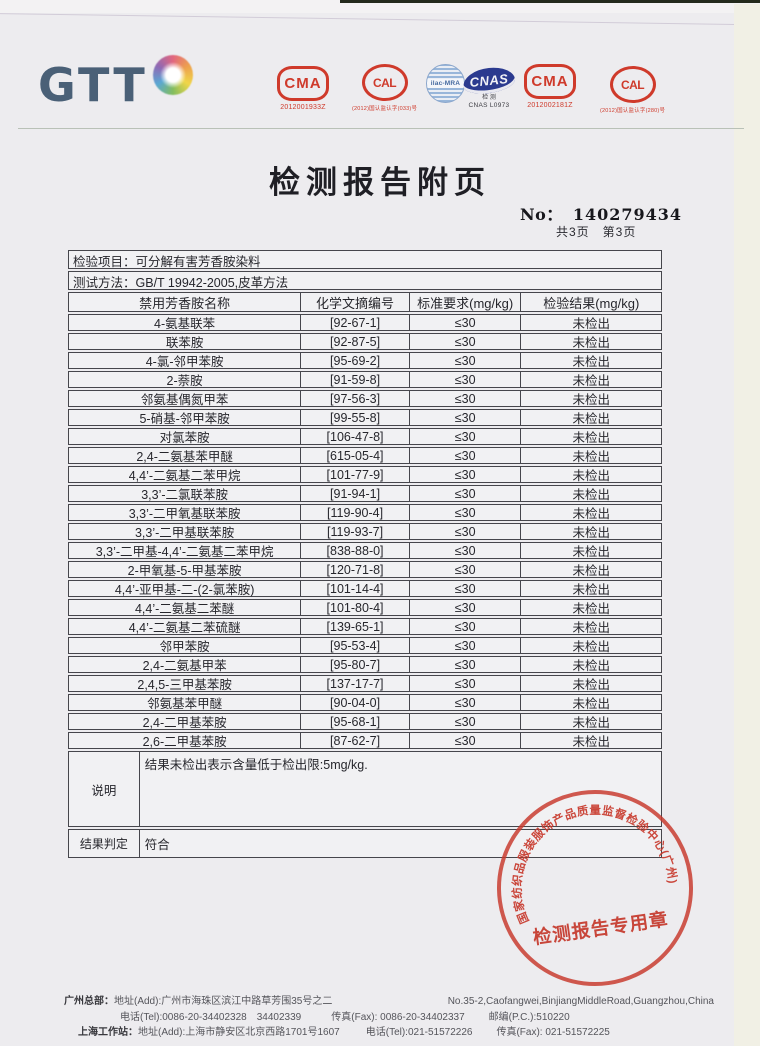 Image resolution: width=760 pixels, height=1046 pixels. I want to click on cas-number: [92-87-5], so click(354, 341).